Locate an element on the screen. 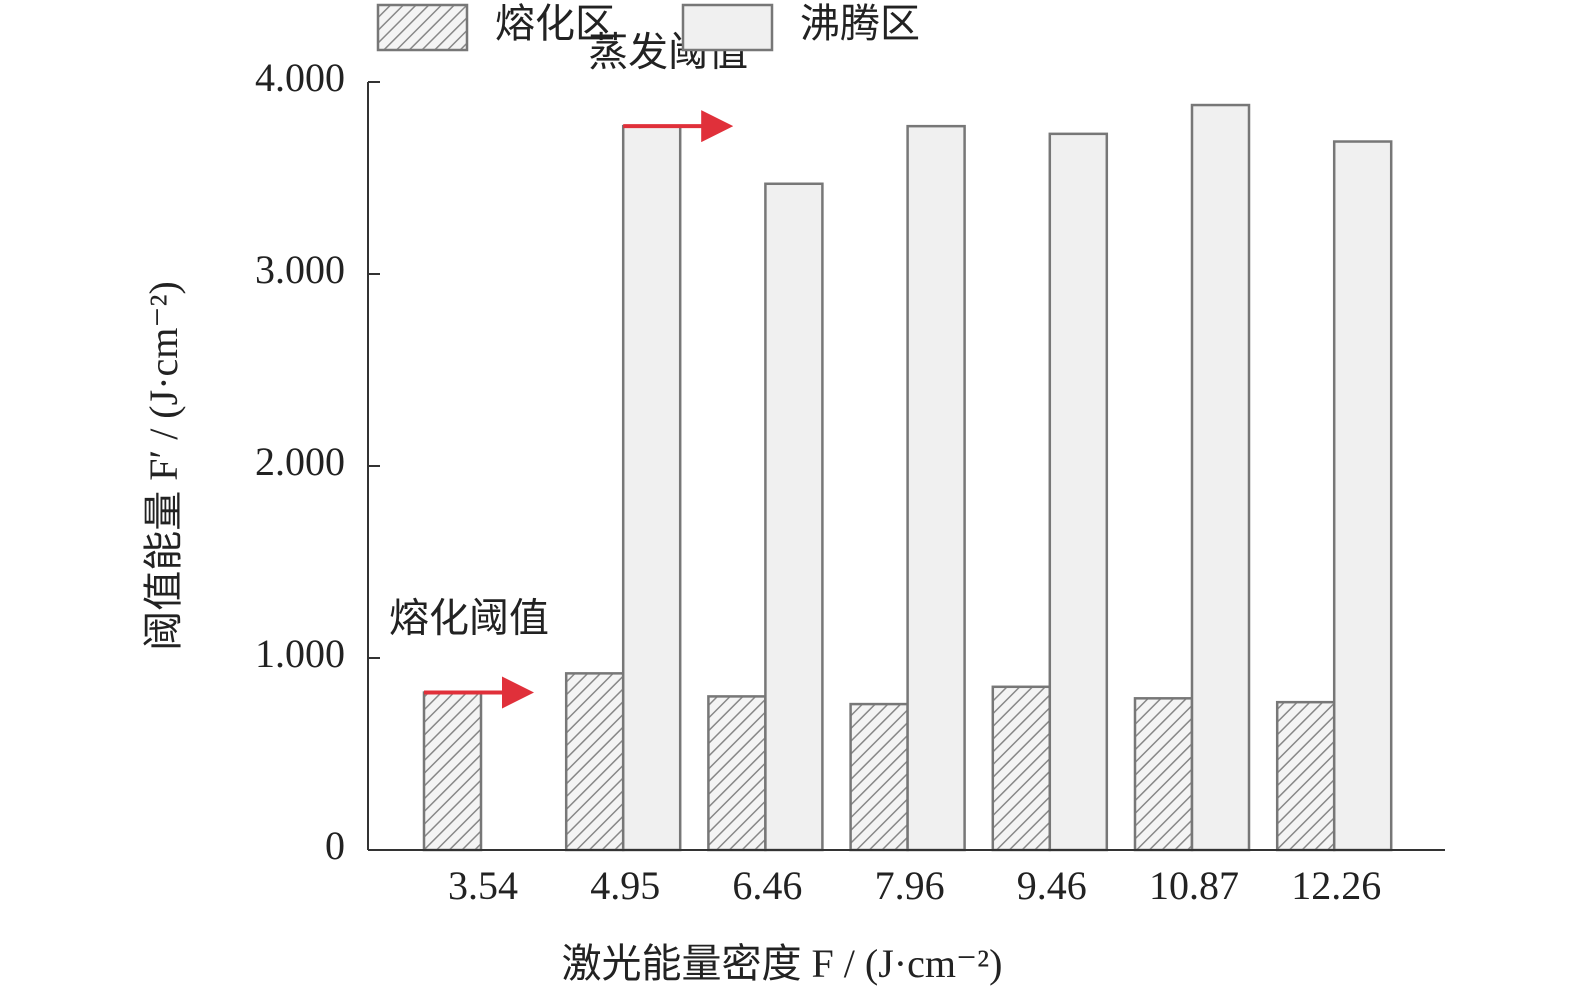 This screenshot has width=1575, height=1002. x-tick-label: 4.95 is located at coordinates (625, 885).